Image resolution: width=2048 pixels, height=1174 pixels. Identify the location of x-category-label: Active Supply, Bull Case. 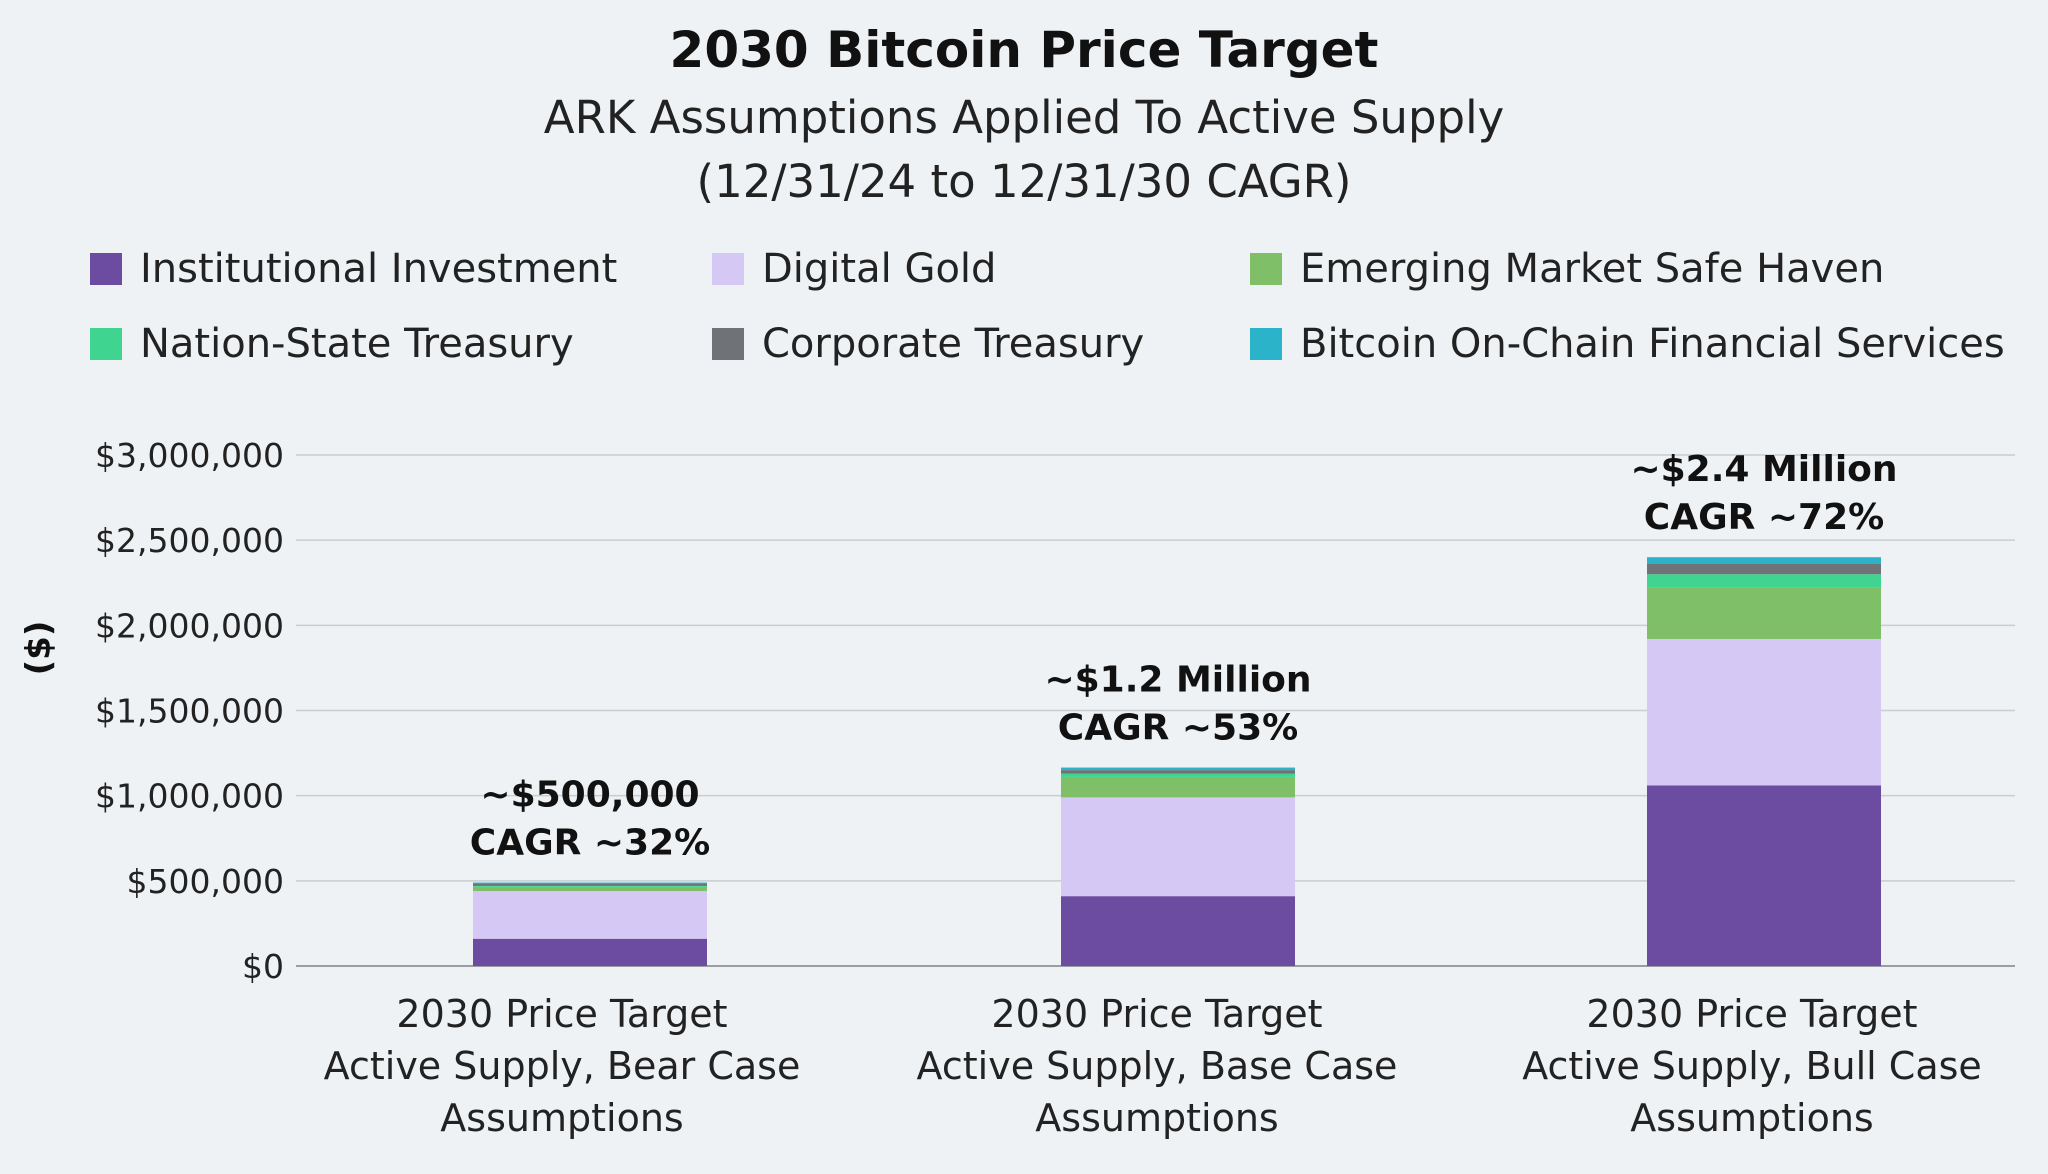
(1752, 1066).